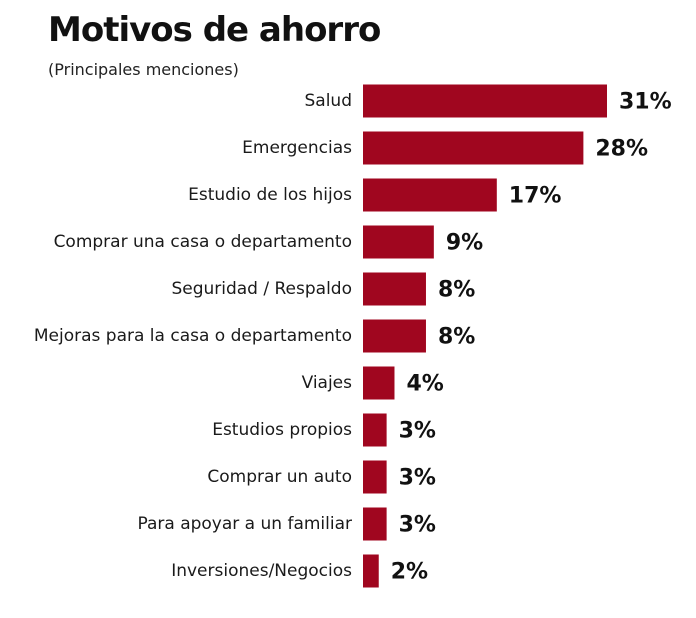 Image resolution: width=696 pixels, height=618 pixels. What do you see at coordinates (143, 69) in the screenshot?
I see `chart-subtitle: (Principales menciones)` at bounding box center [143, 69].